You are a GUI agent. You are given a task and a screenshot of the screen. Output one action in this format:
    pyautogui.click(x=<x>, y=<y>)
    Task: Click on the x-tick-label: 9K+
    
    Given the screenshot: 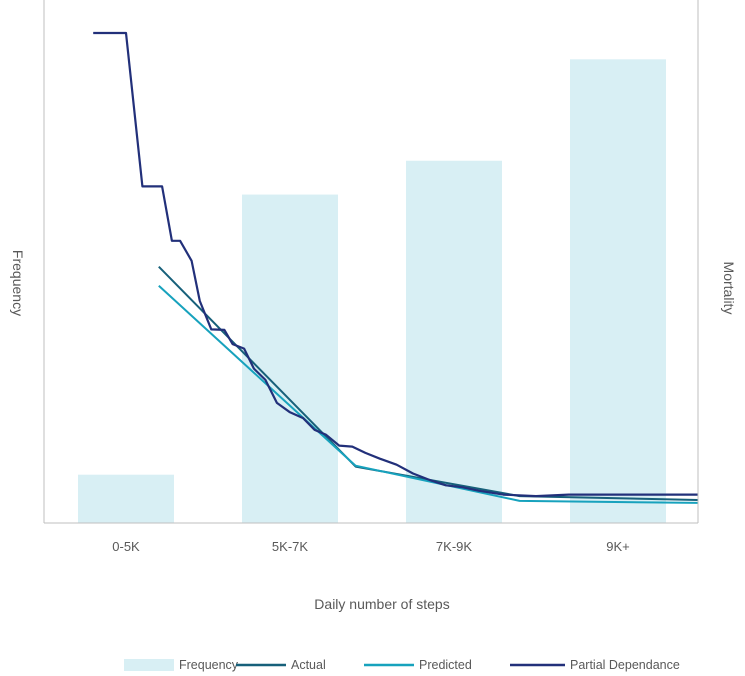 What is the action you would take?
    pyautogui.click(x=618, y=546)
    